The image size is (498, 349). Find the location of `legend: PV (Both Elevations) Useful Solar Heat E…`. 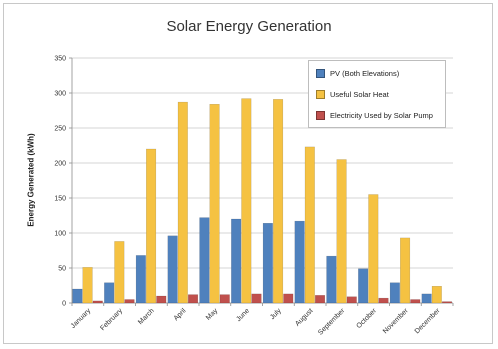

legend: PV (Both Elevations) Useful Solar Heat E… is located at coordinates (377, 94).